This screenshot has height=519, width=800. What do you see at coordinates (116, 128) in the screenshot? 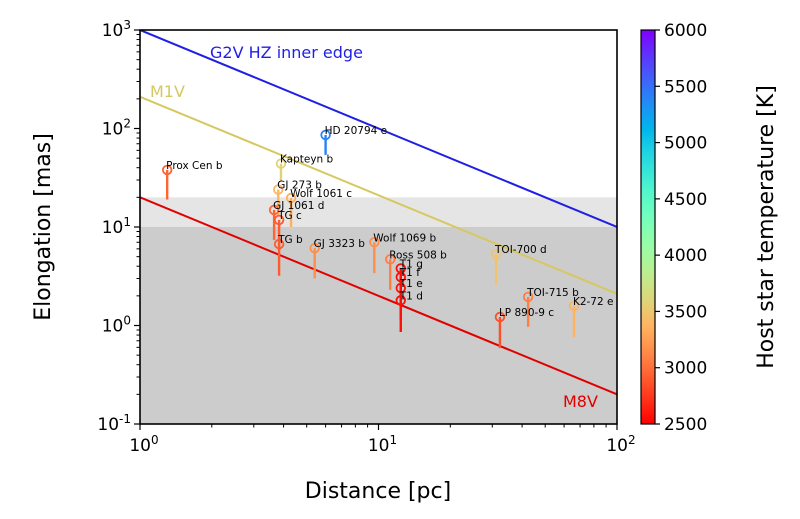
I see `y-tick-label: 10²` at bounding box center [116, 128].